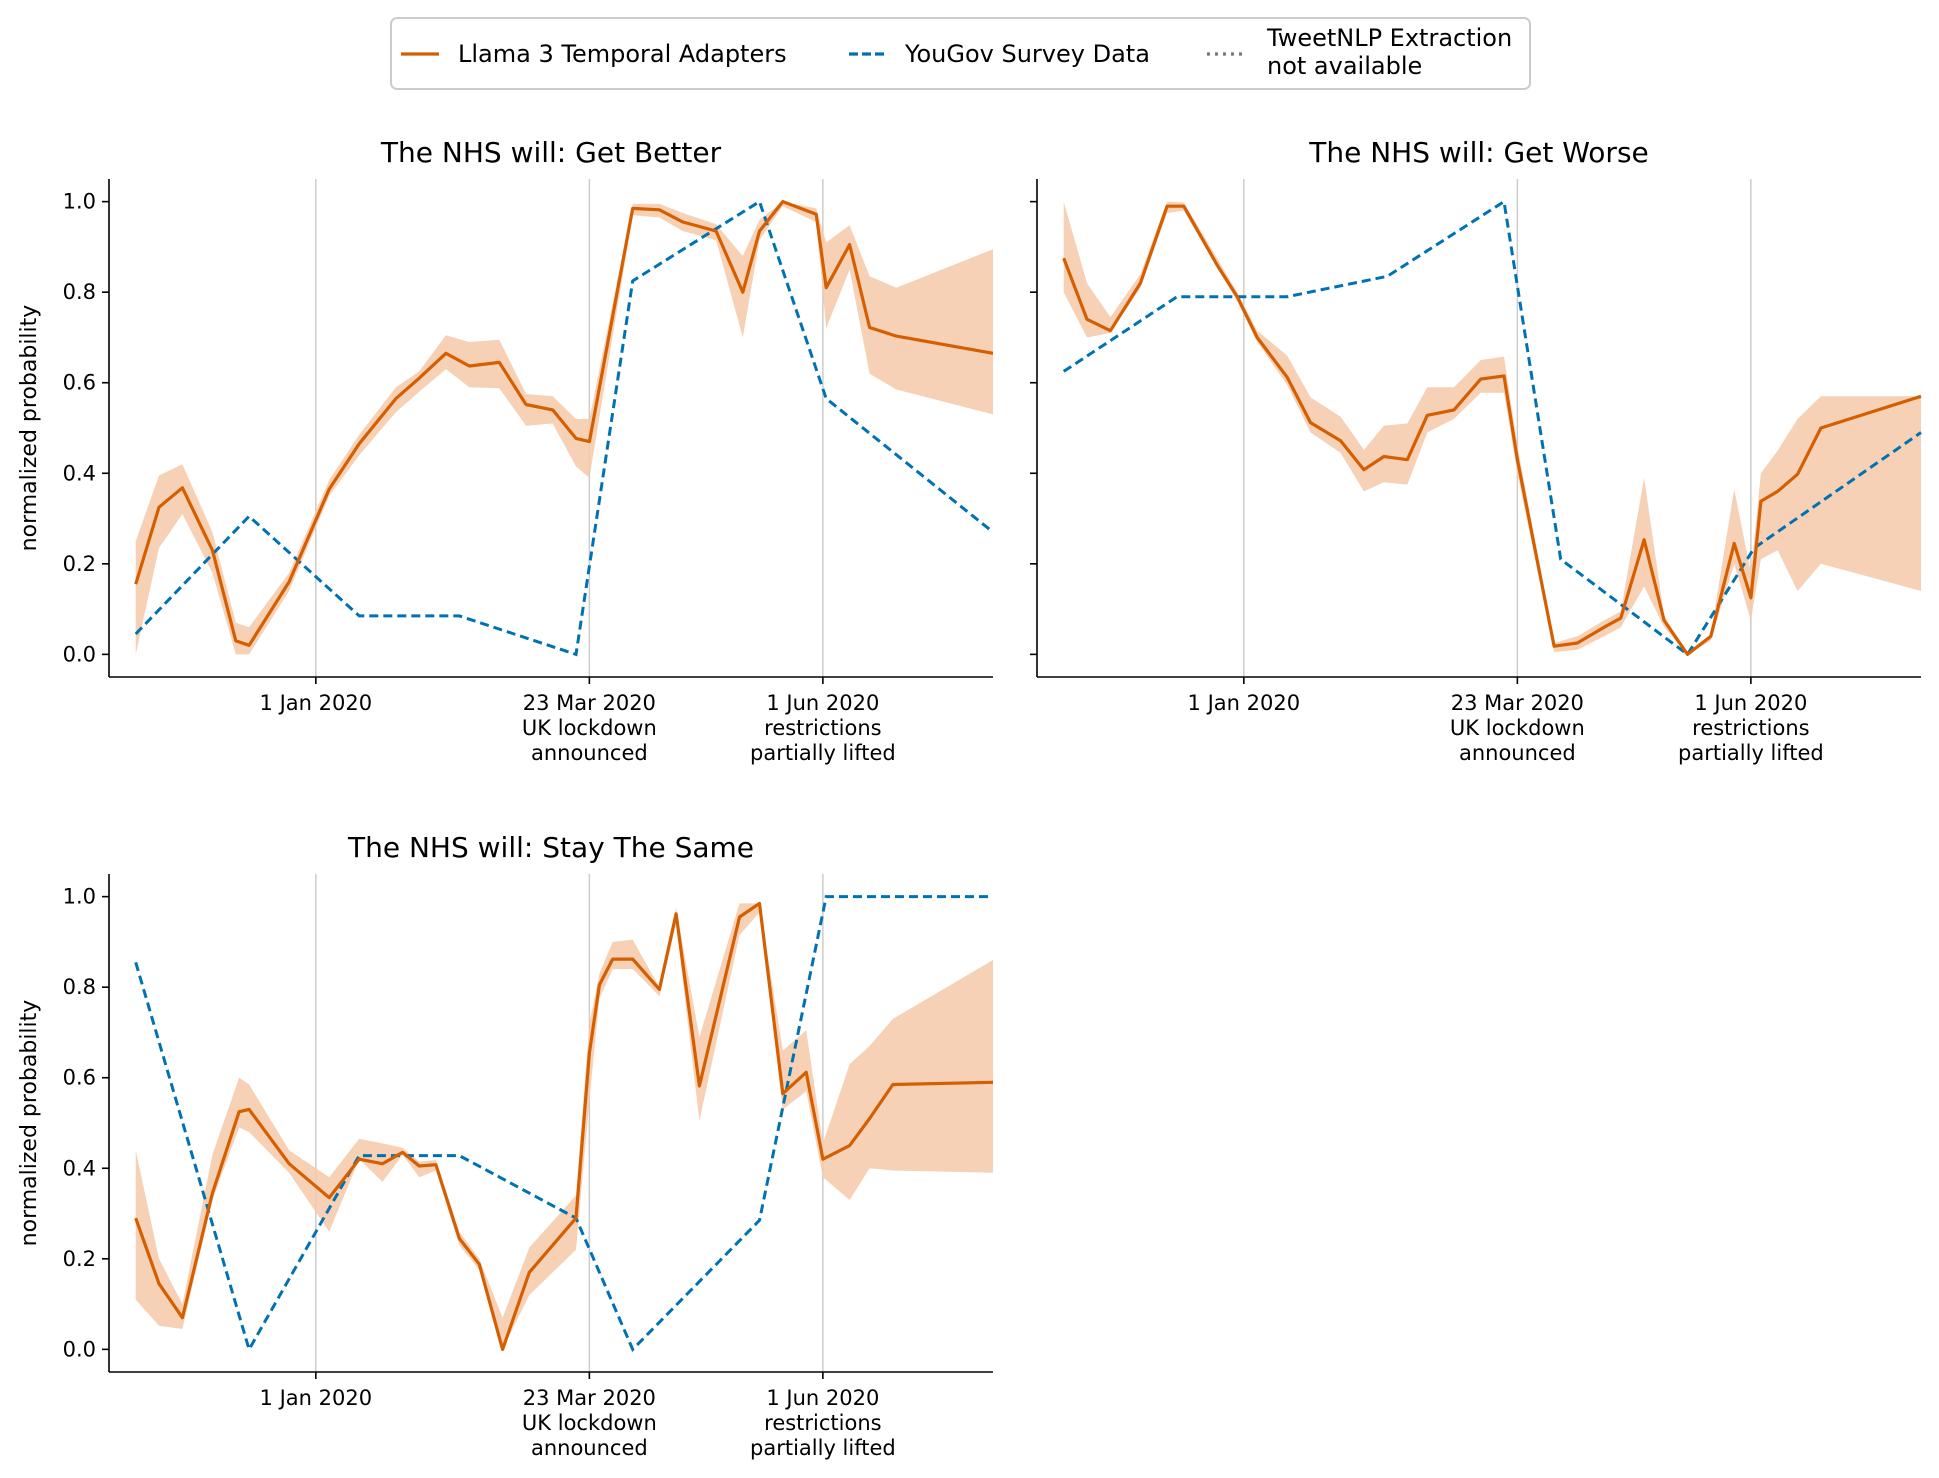  Describe the element at coordinates (1027, 54) in the screenshot. I see `legend-yougov-label: YouGov Survey Data` at that location.